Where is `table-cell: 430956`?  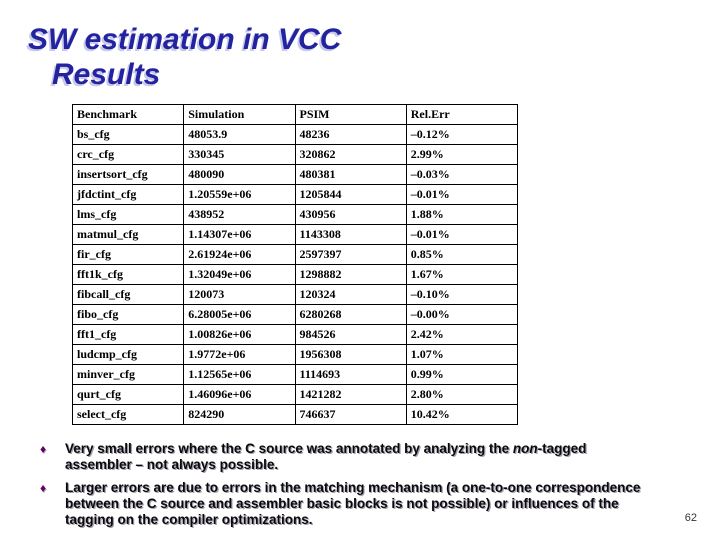
table-cell: 430956 is located at coordinates (350, 214).